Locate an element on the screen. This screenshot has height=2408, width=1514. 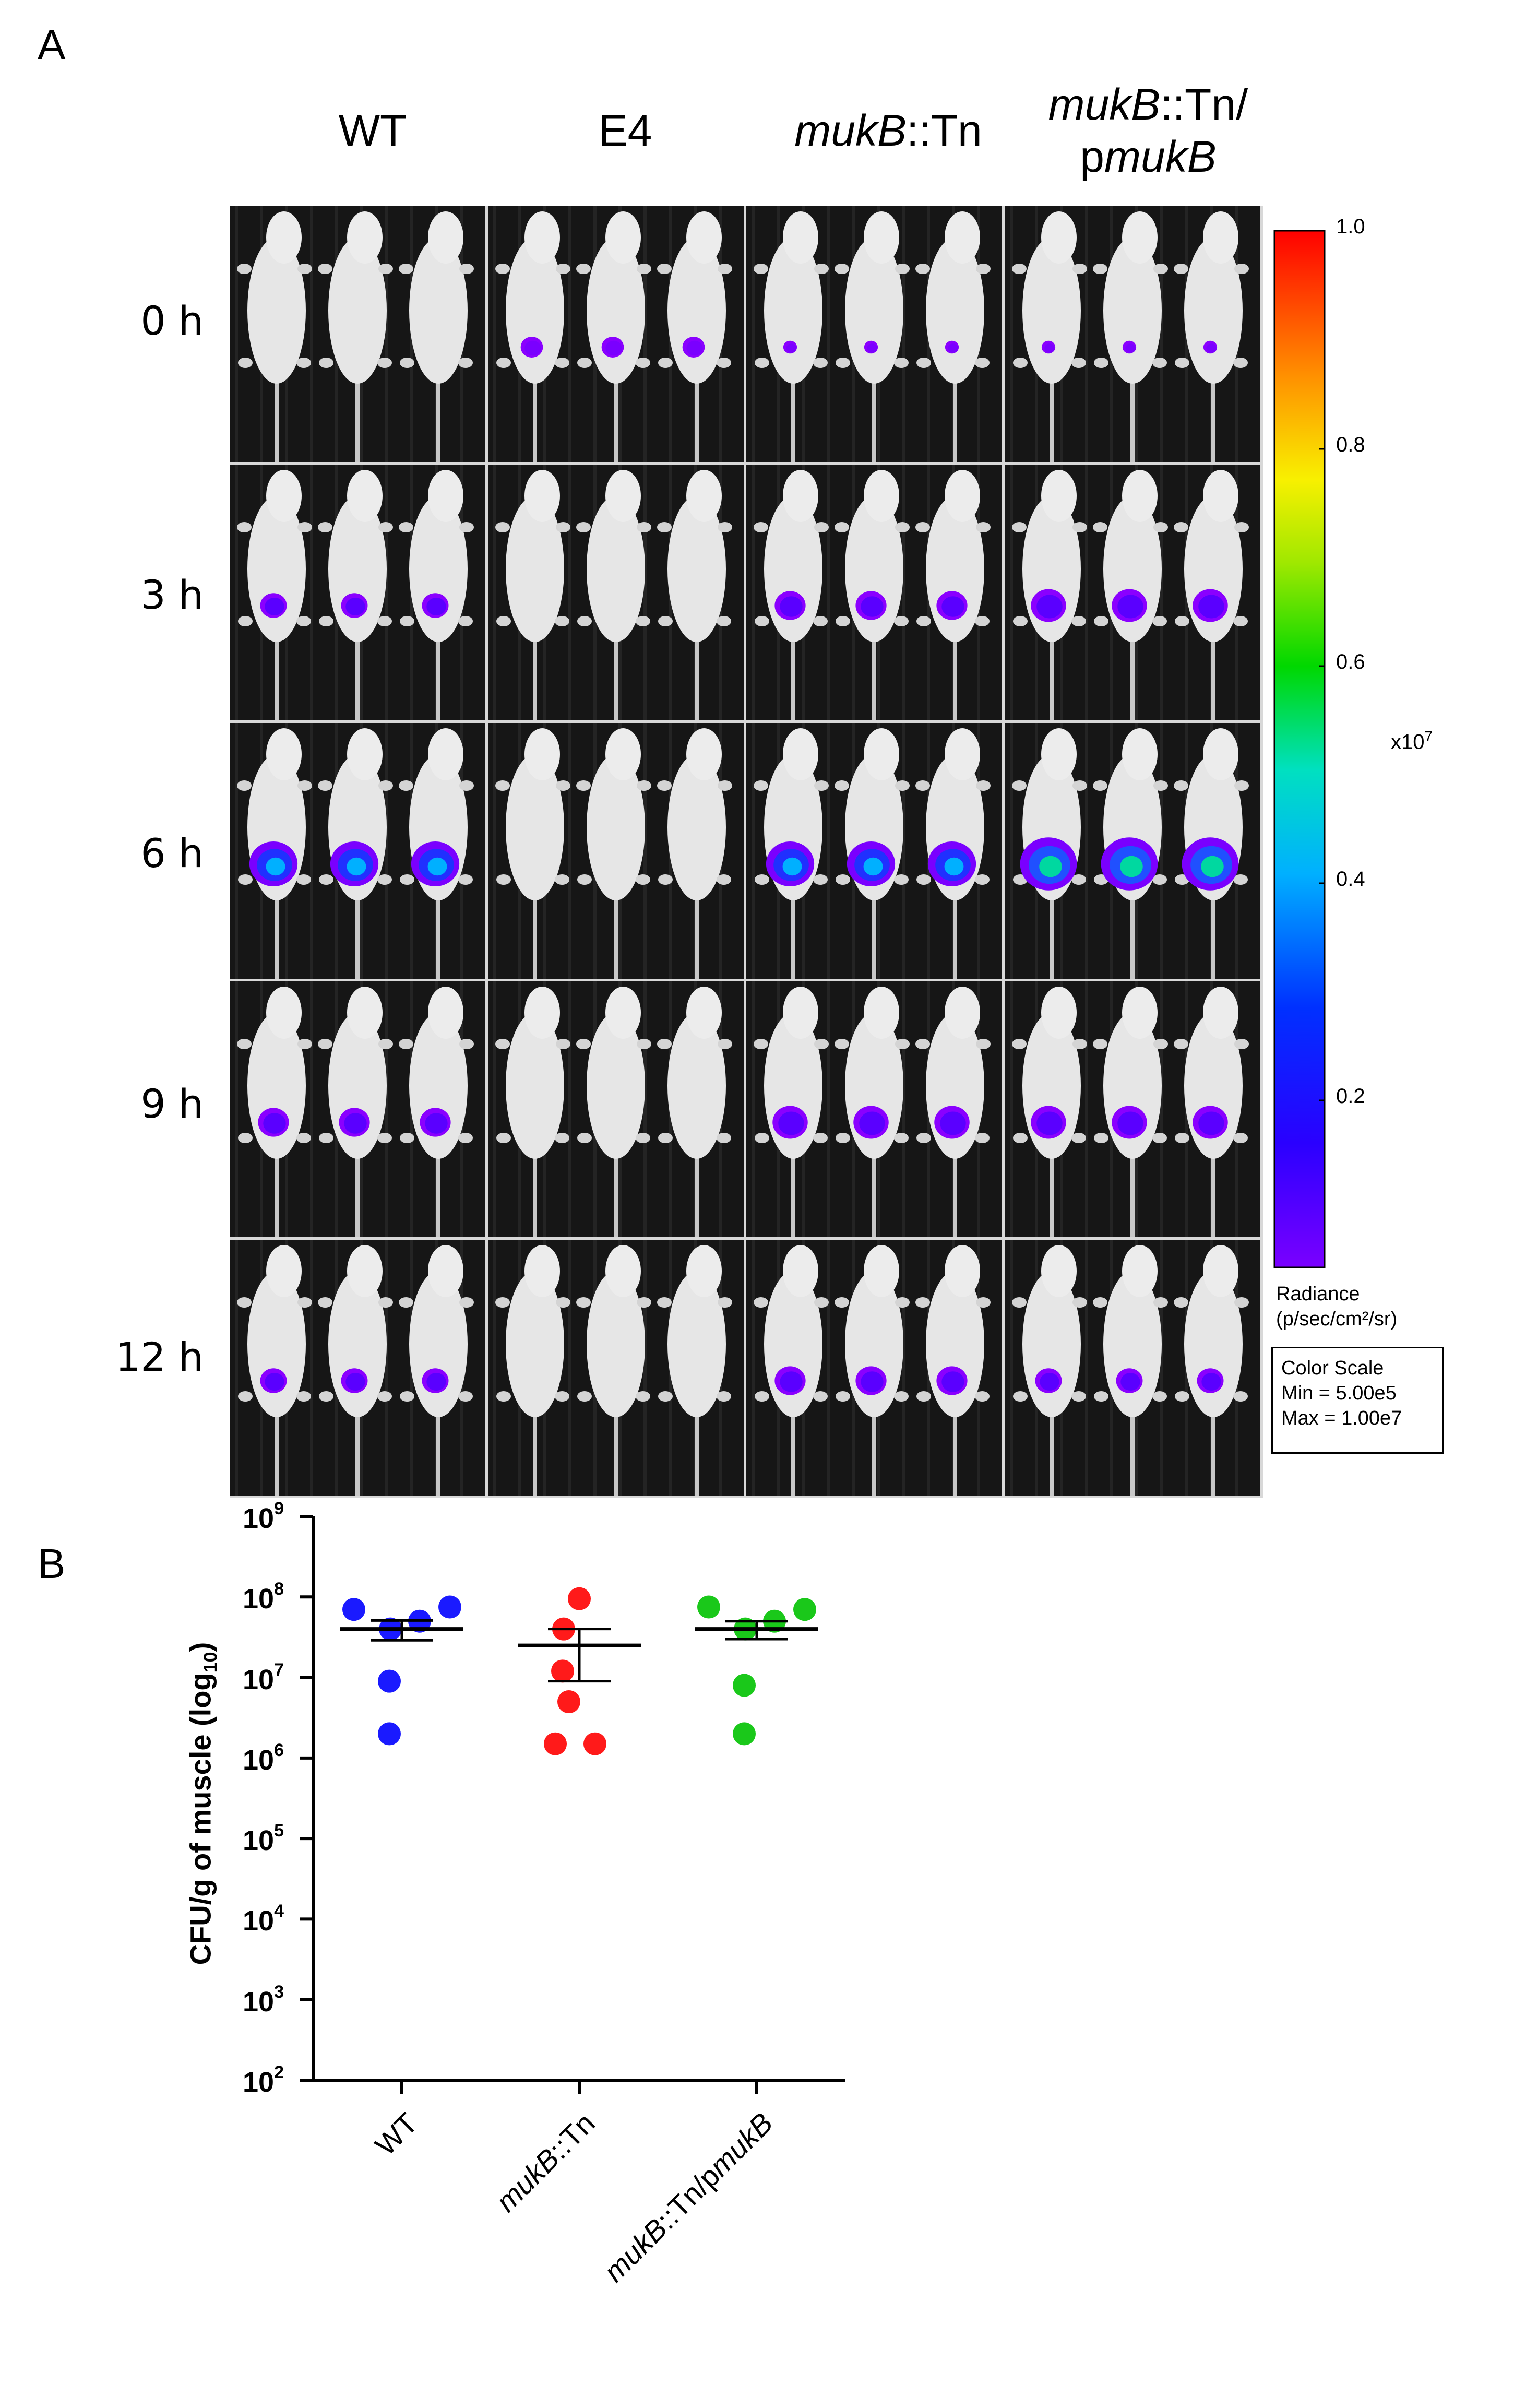
colorbar-tick-marks is located at coordinates (1322, 665).